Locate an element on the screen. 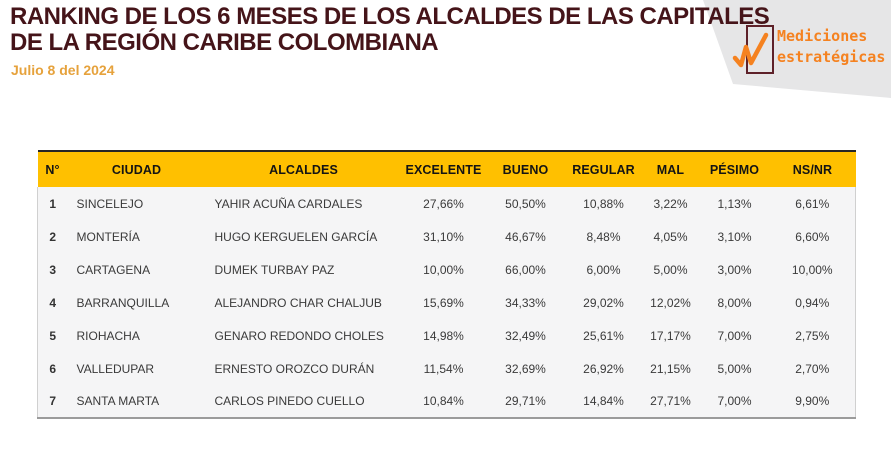 This screenshot has height=459, width=891. value-cell-mal: 12,02% is located at coordinates (670, 302).